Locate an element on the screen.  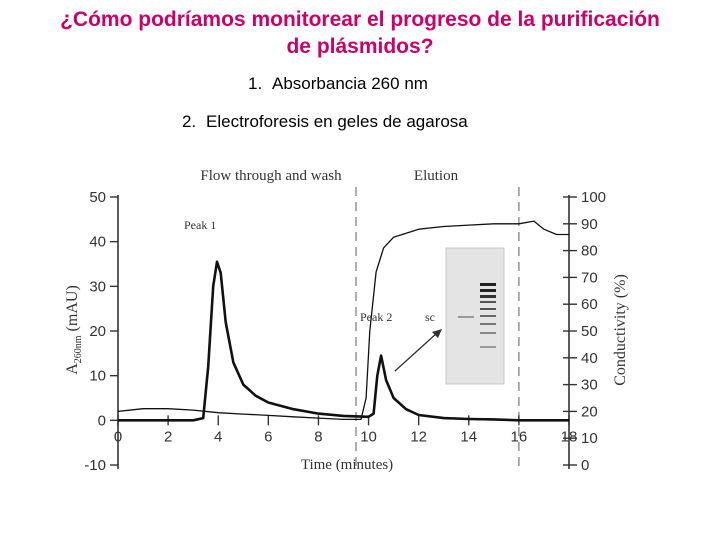
y-axis-left-label: A260nm (mAU) is located at coordinates (74, 330).